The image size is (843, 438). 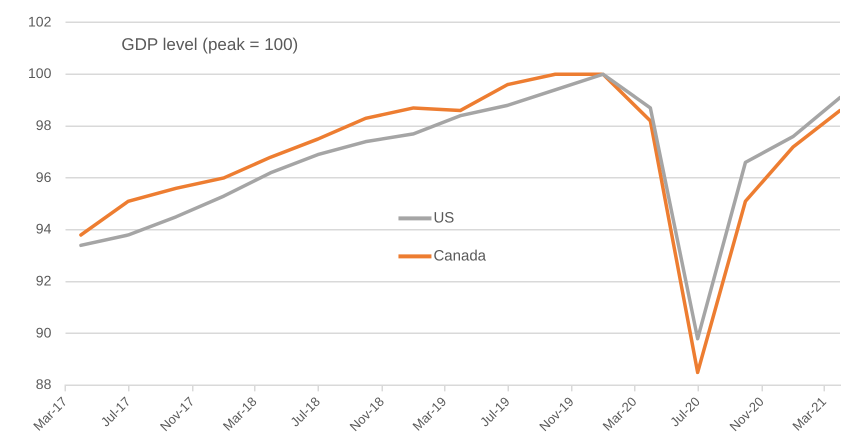 What do you see at coordinates (40, 73) in the screenshot?
I see `y-tick-label: 100` at bounding box center [40, 73].